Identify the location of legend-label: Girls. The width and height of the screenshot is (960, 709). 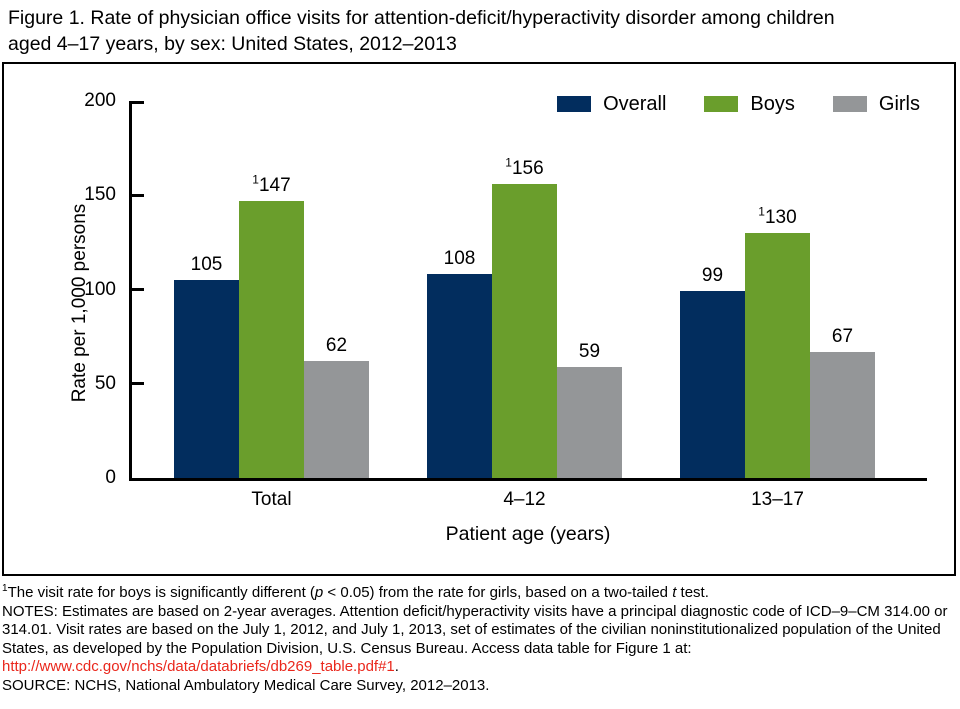
(899, 104).